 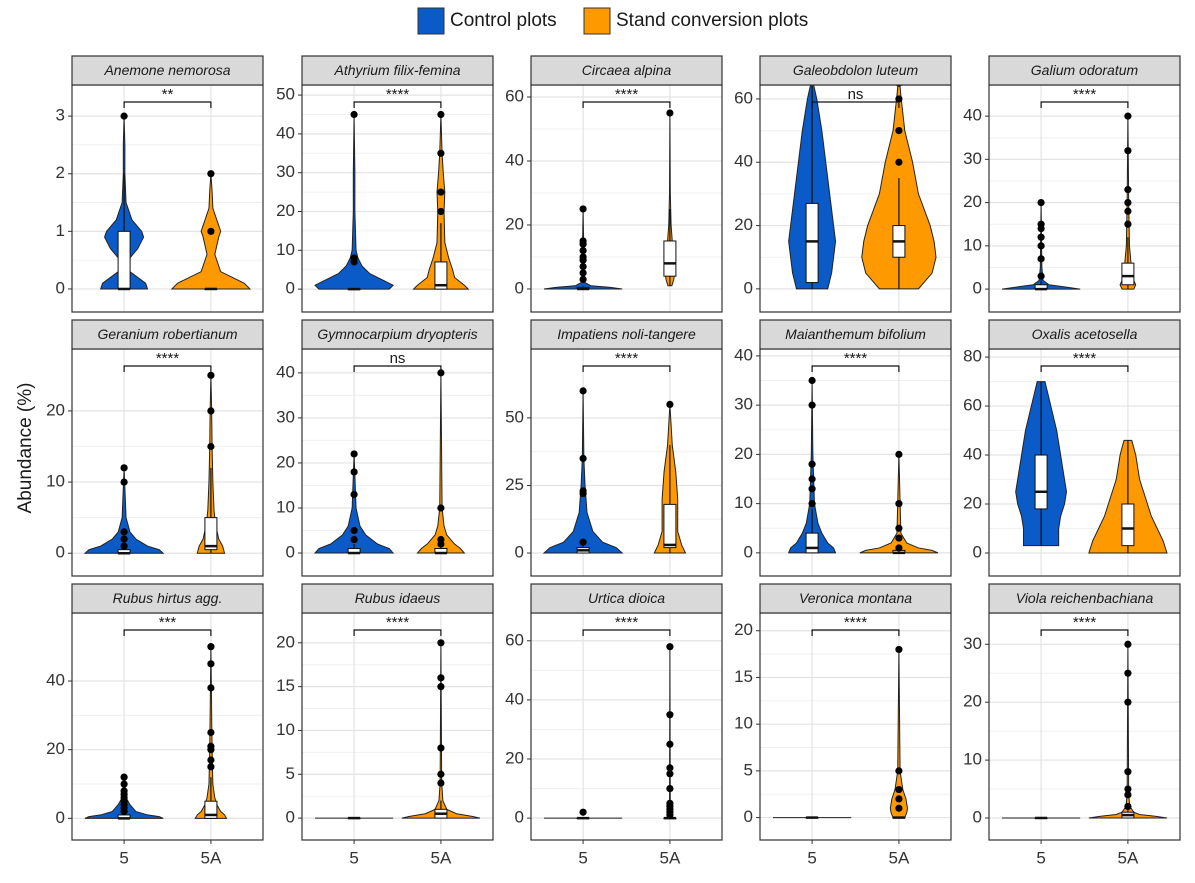 What do you see at coordinates (856, 94) in the screenshot?
I see `significance-label: ns` at bounding box center [856, 94].